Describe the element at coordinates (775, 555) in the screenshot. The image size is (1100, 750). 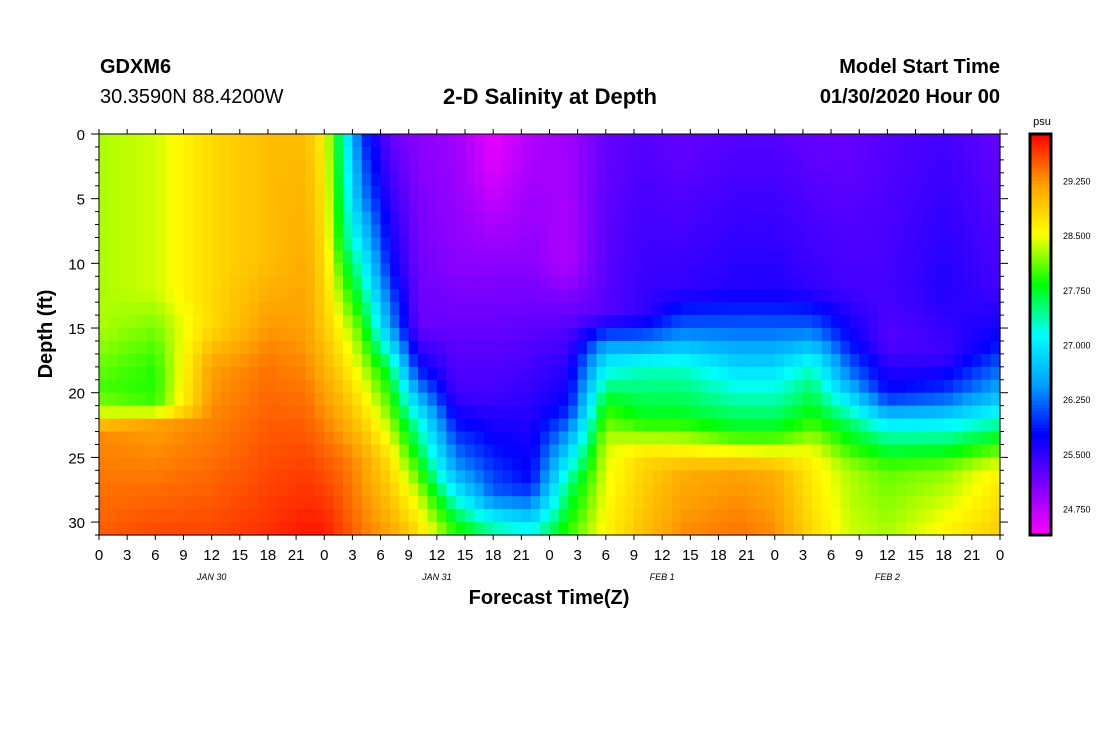
I see `x-tick-label: 0` at that location.